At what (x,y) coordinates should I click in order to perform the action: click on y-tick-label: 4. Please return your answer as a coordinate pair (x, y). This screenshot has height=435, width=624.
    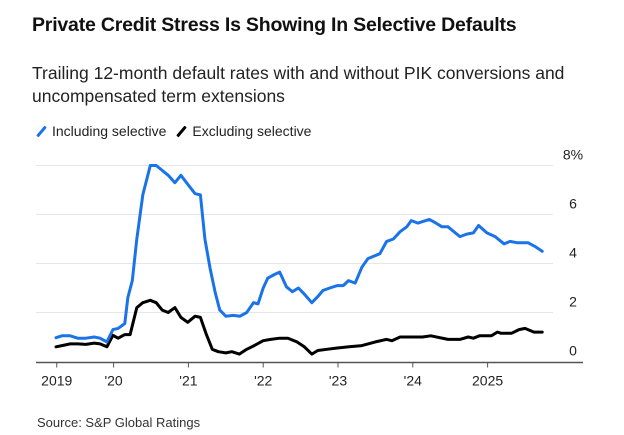
    Looking at the image, I should click on (573, 253).